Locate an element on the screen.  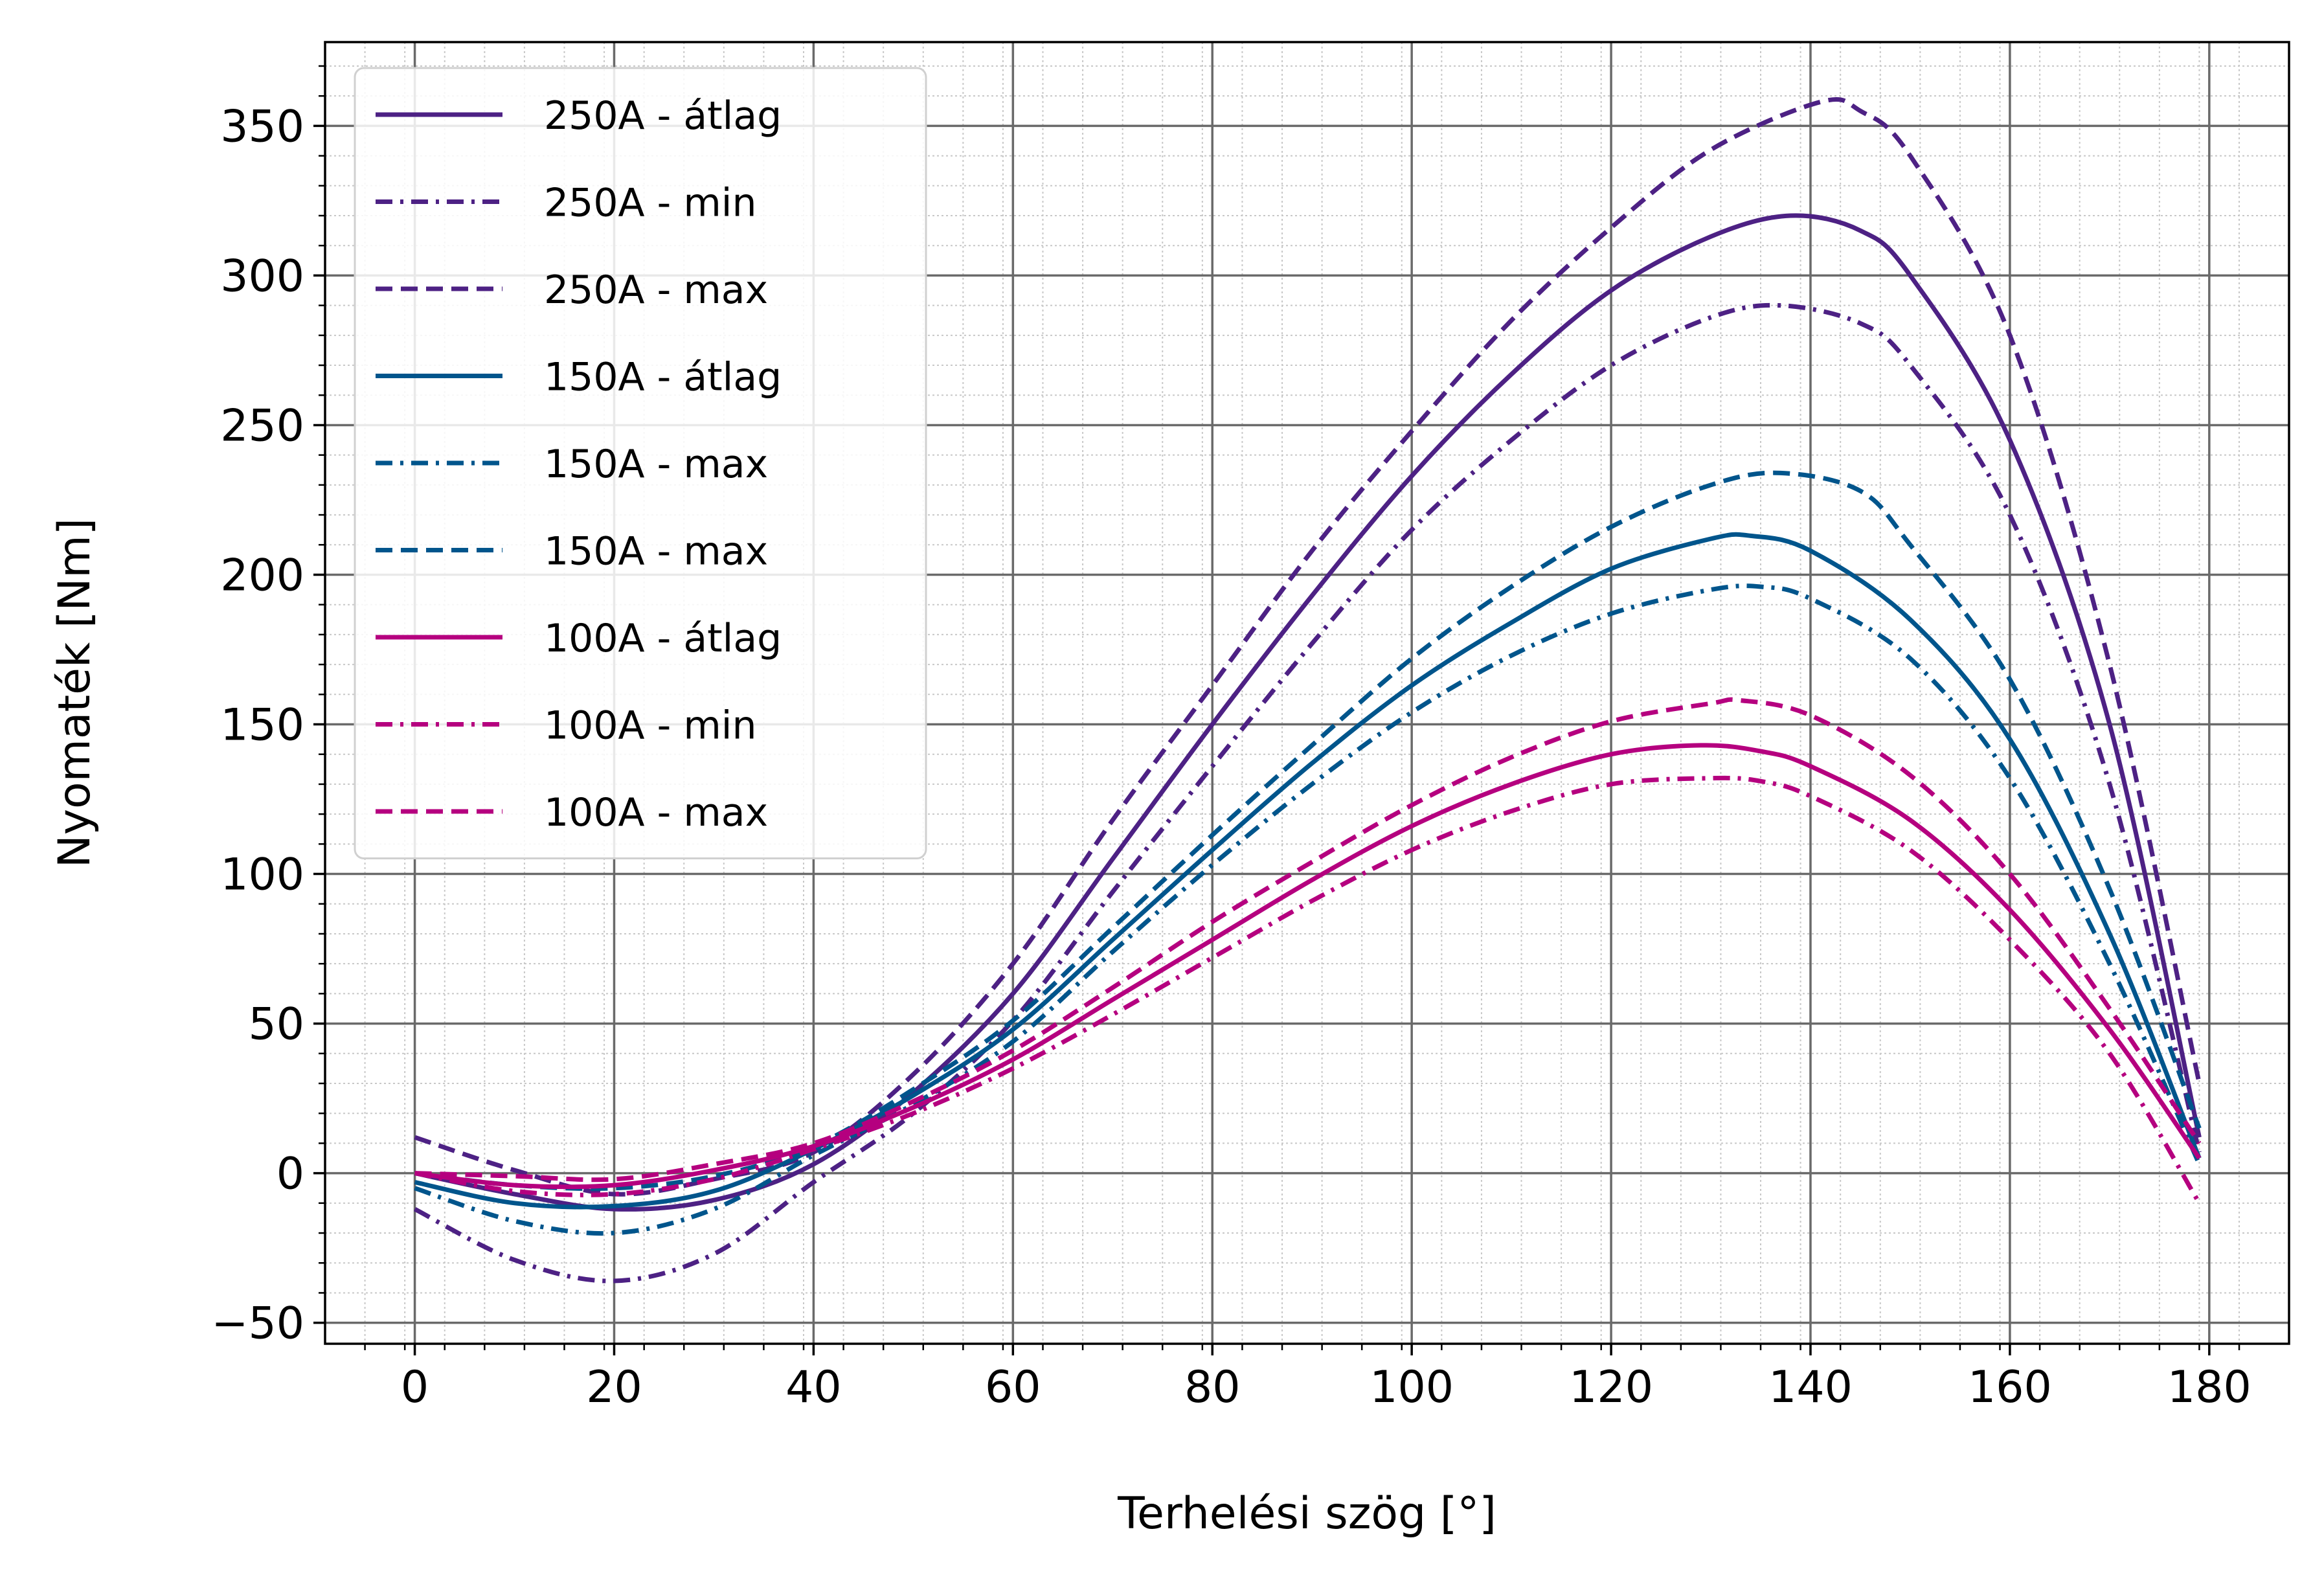
y-tick-label: 0 is located at coordinates (290, 1174).